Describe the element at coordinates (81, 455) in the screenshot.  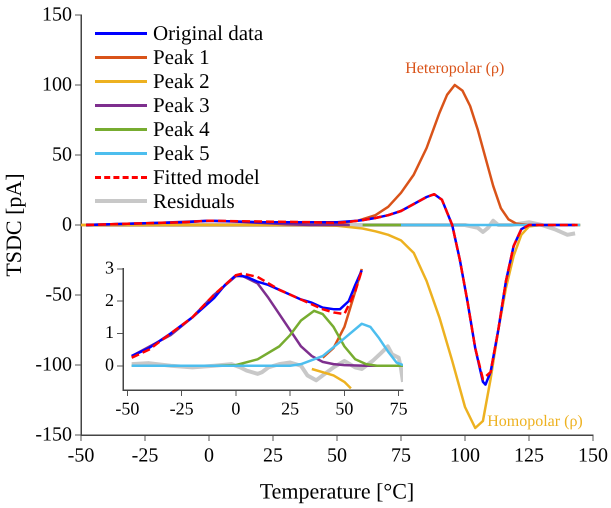
I see `x-tick-label: -50` at that location.